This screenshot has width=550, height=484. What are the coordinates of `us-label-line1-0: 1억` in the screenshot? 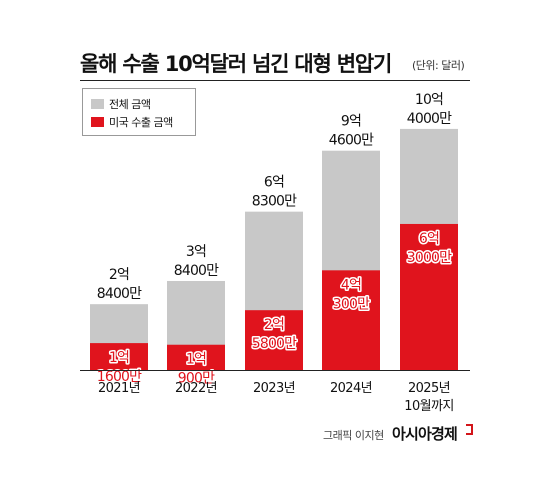 It's located at (119, 358).